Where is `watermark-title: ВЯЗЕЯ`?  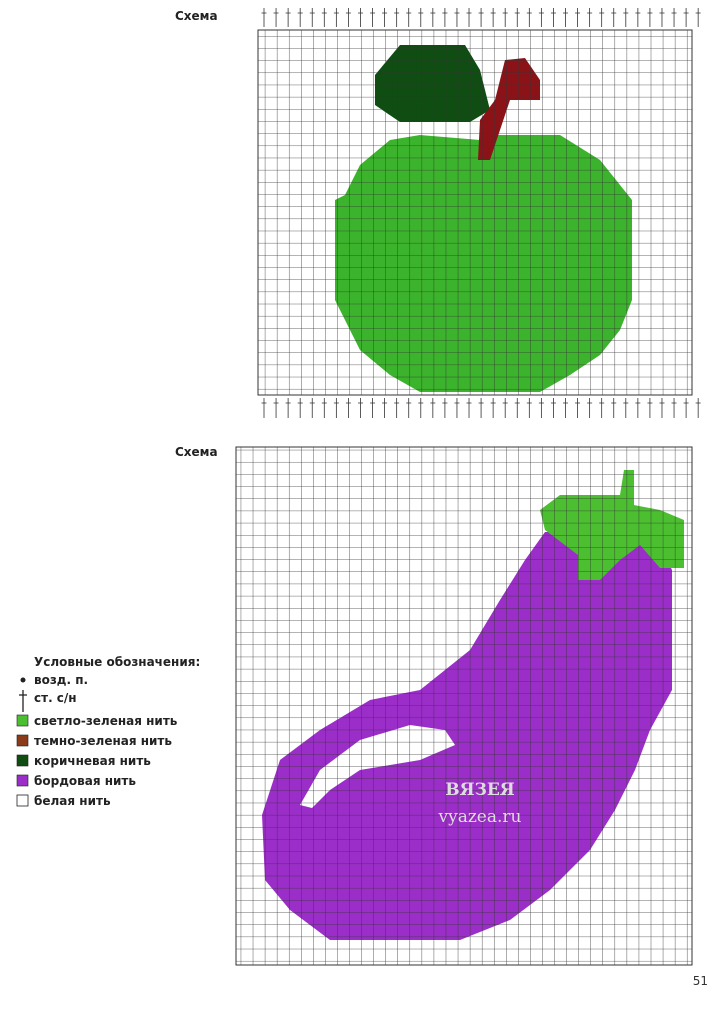 watermark-title: ВЯЗЕЯ is located at coordinates (480, 790).